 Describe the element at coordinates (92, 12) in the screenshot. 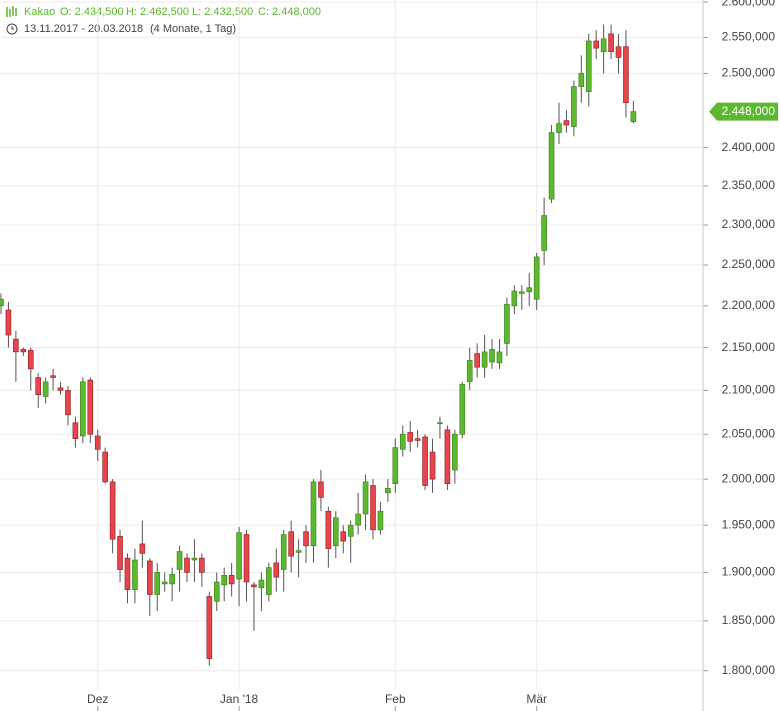

I see `ohlc-open: O: 2.434,500` at that location.